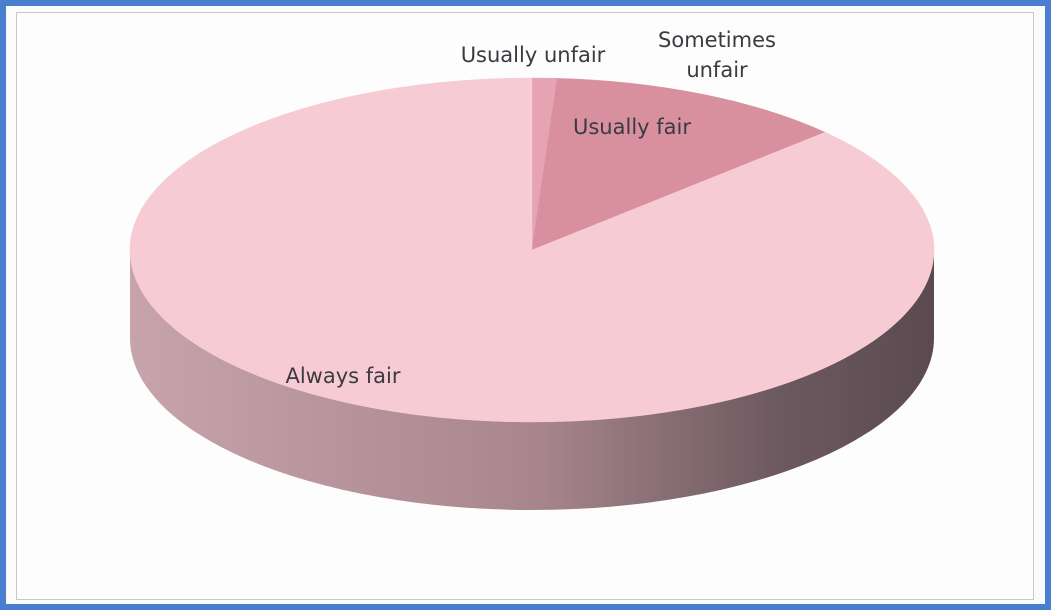  Describe the element at coordinates (717, 55) in the screenshot. I see `slice-label: Sometimes unfair` at that location.